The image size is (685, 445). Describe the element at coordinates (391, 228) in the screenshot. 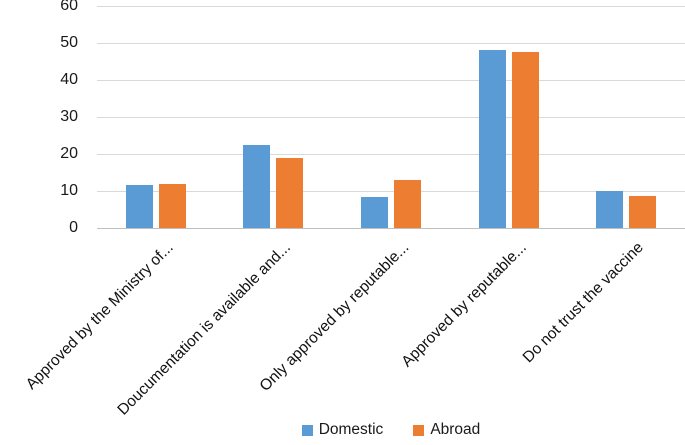

I see `x-axis-line` at that location.